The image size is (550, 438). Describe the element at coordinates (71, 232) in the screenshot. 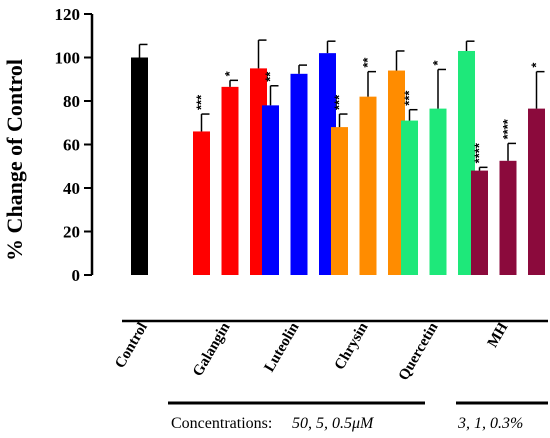

I see `y-tick-label: 20` at that location.